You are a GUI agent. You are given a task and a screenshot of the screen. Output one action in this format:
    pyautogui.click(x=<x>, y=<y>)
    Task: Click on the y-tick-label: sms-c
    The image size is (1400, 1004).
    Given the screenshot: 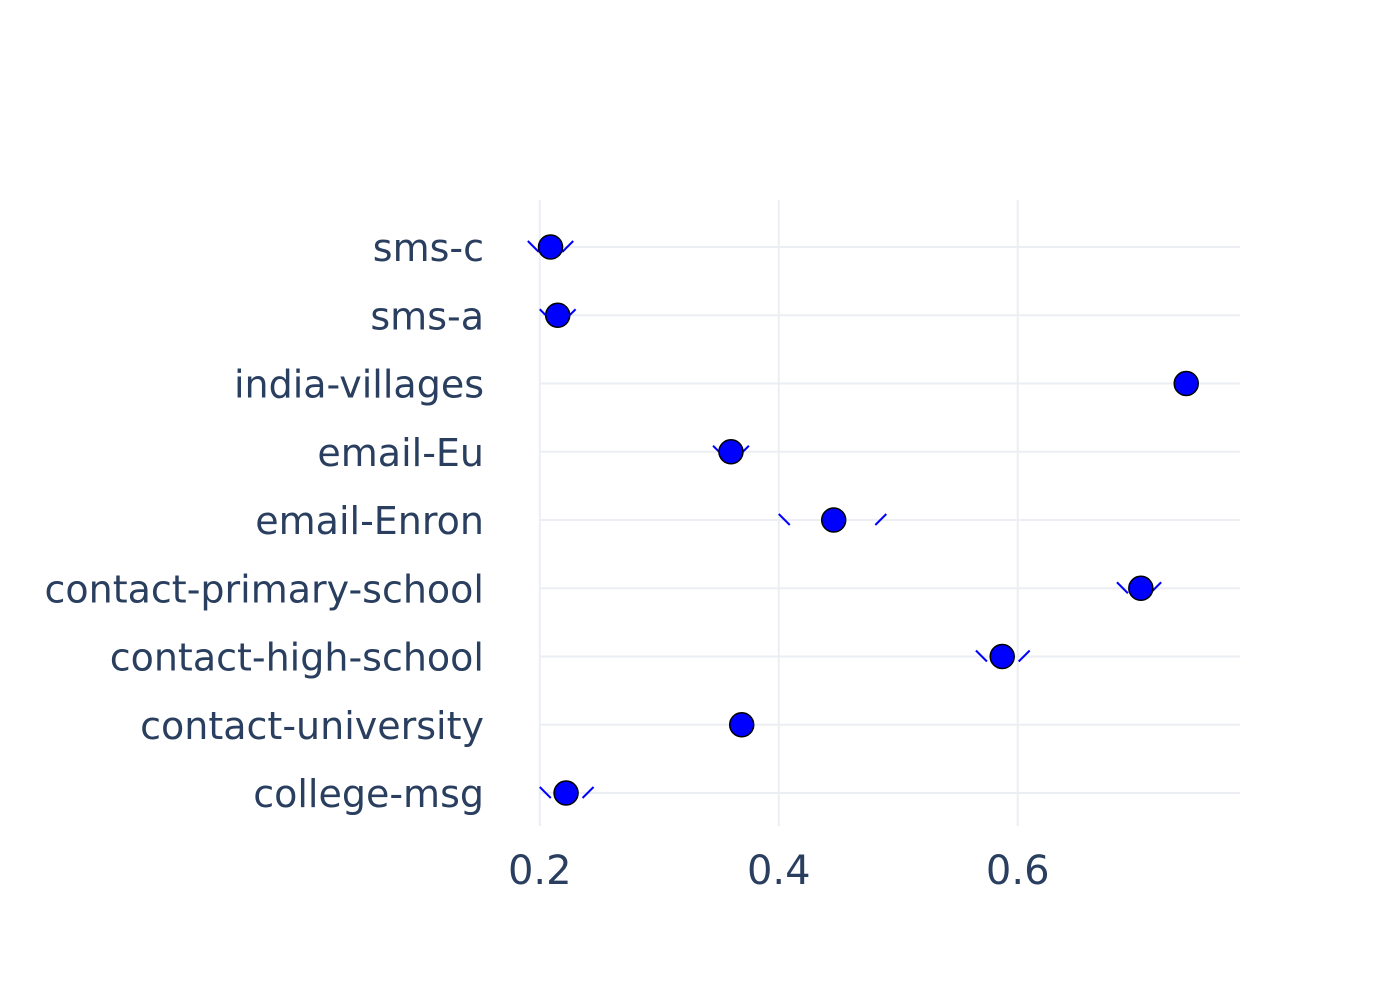 What is the action you would take?
    pyautogui.click(x=428, y=248)
    